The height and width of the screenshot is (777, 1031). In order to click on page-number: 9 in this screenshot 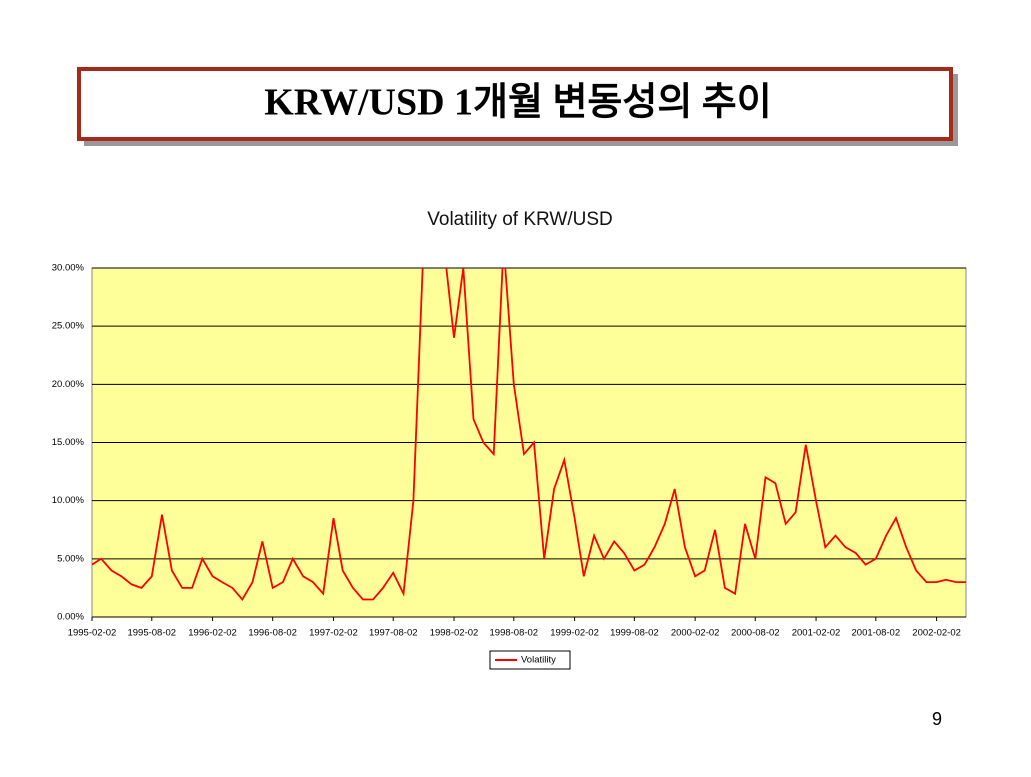, I will do `click(937, 719)`.